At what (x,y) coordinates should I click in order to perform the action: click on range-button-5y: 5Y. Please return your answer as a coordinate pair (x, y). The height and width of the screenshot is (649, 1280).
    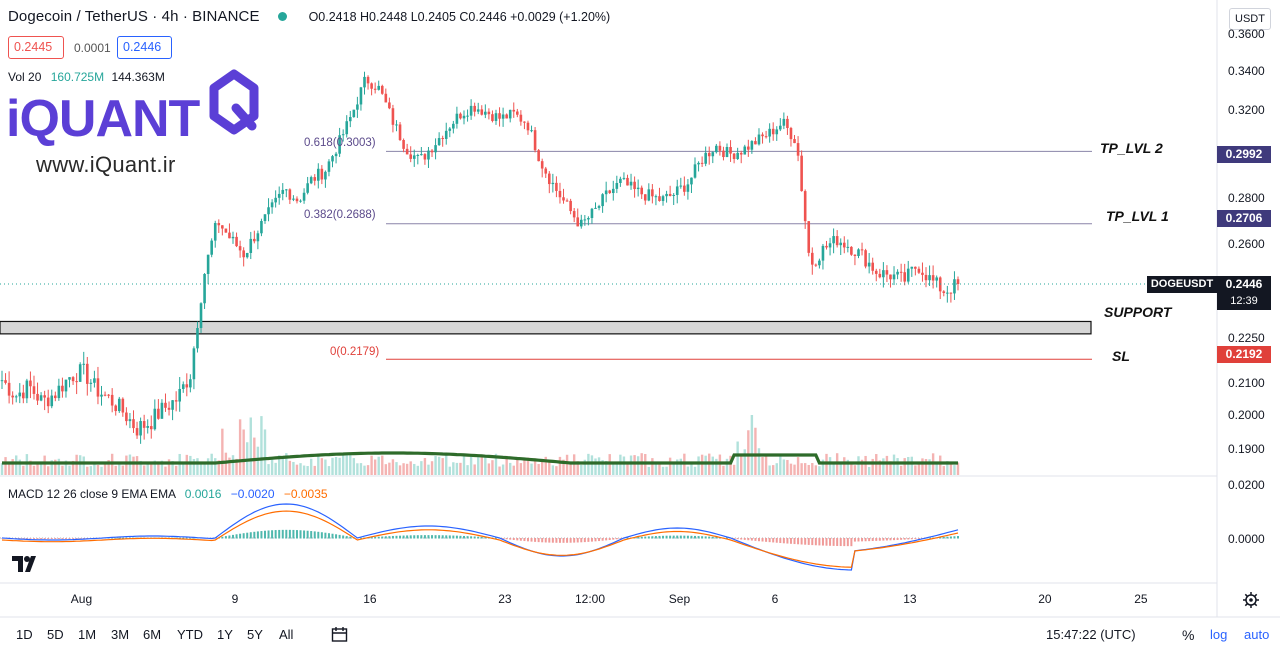
    Looking at the image, I should click on (255, 634).